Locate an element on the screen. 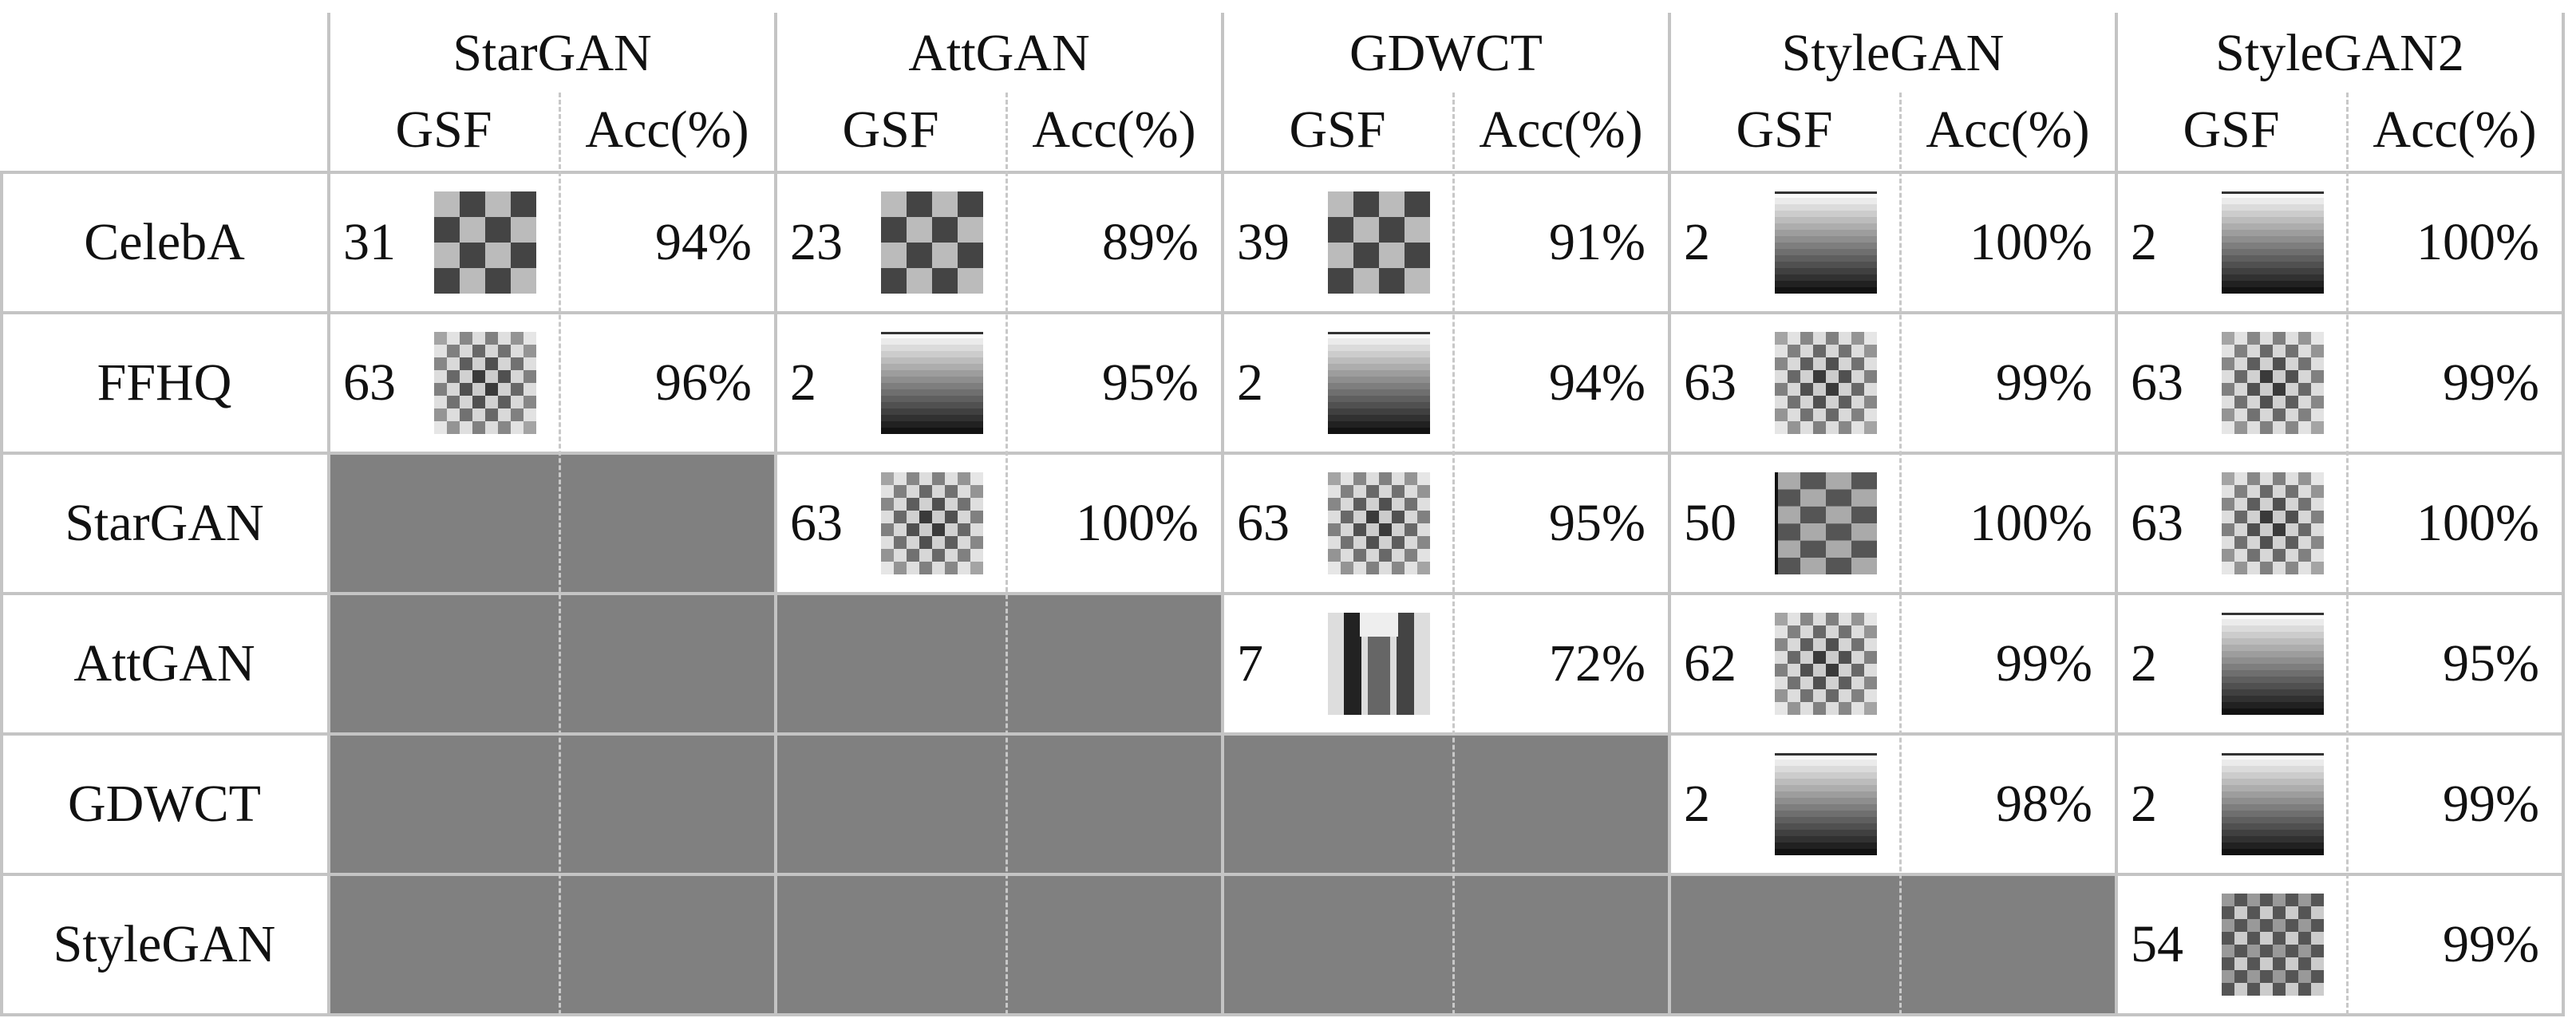 The image size is (2576, 1018). row-label: StarGAN is located at coordinates (164, 523).